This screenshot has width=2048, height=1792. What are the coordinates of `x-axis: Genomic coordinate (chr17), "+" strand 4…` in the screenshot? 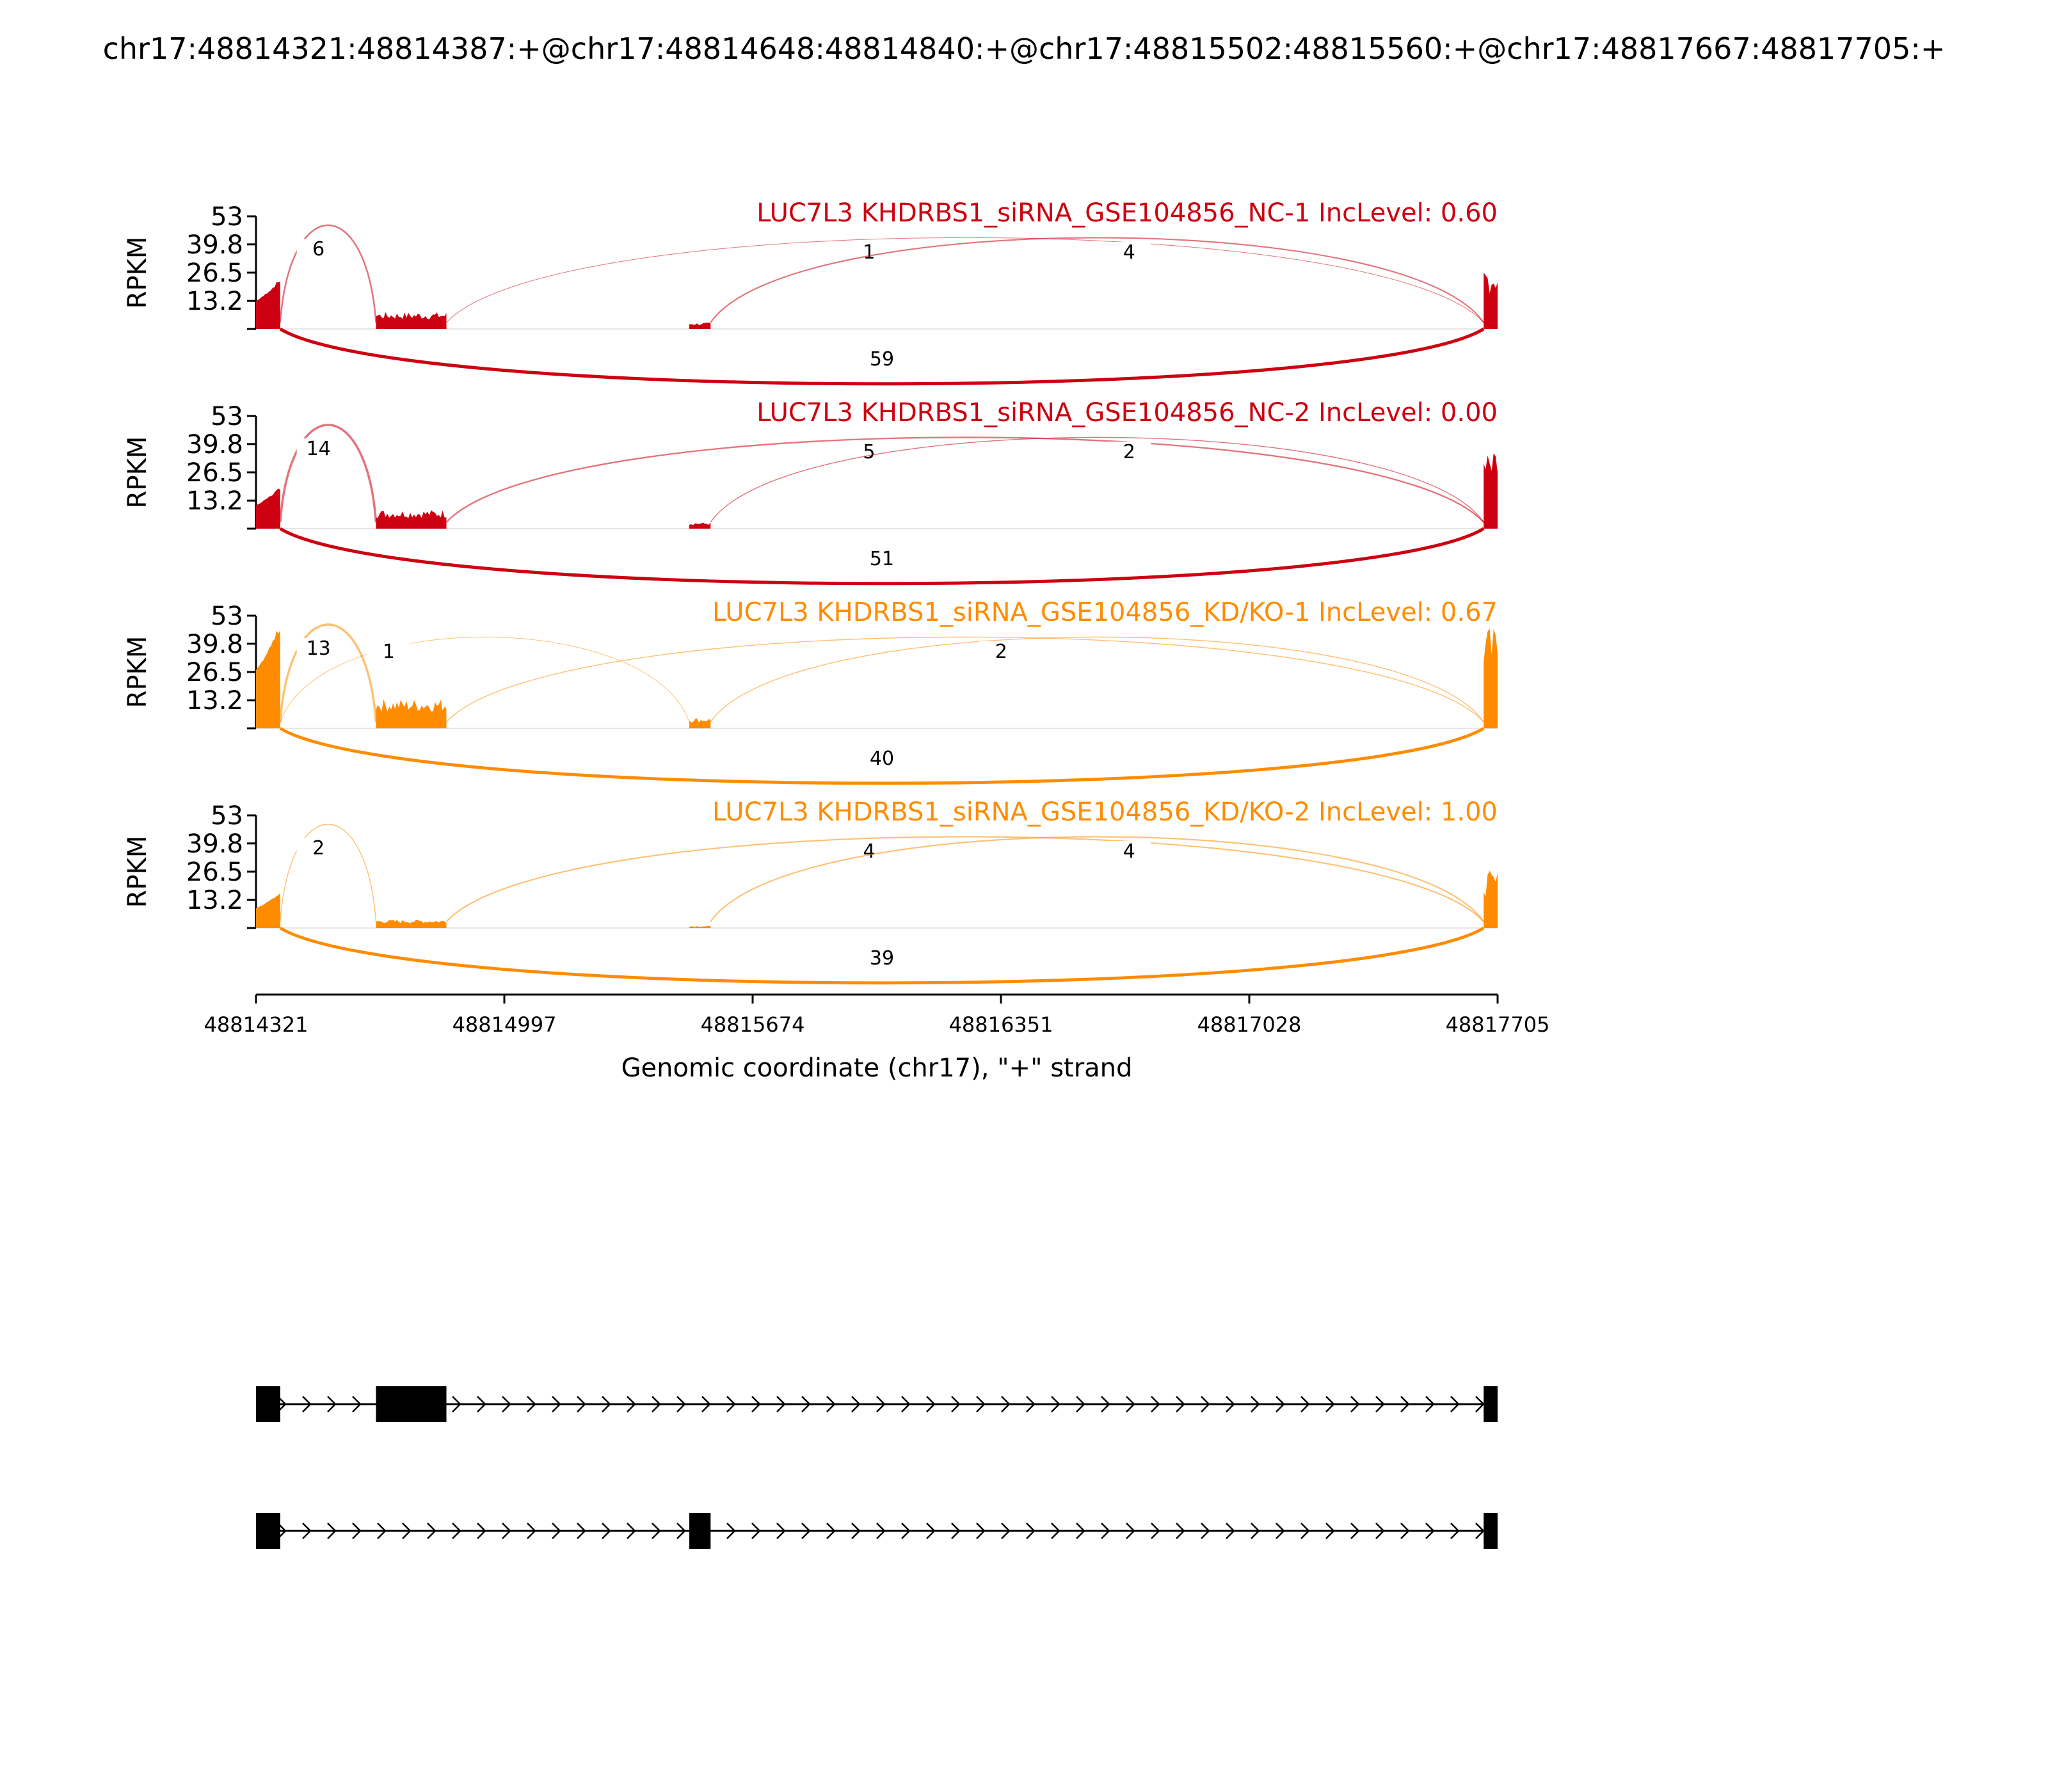 It's located at (877, 1038).